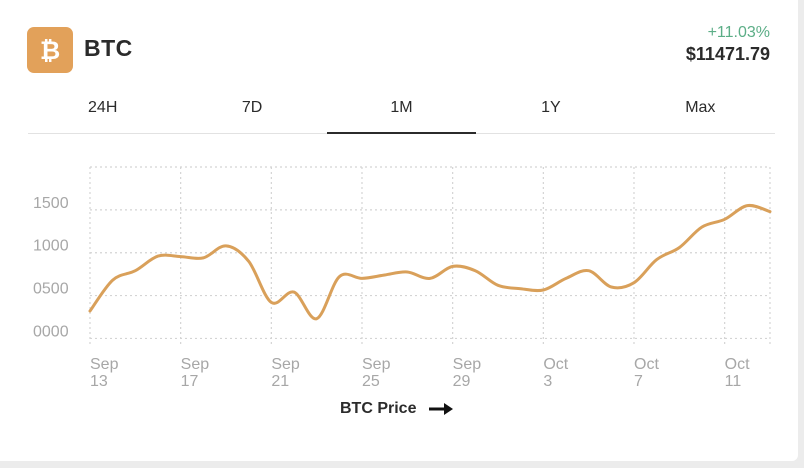  Describe the element at coordinates (738, 32) in the screenshot. I see `price-change: +11.03%` at that location.